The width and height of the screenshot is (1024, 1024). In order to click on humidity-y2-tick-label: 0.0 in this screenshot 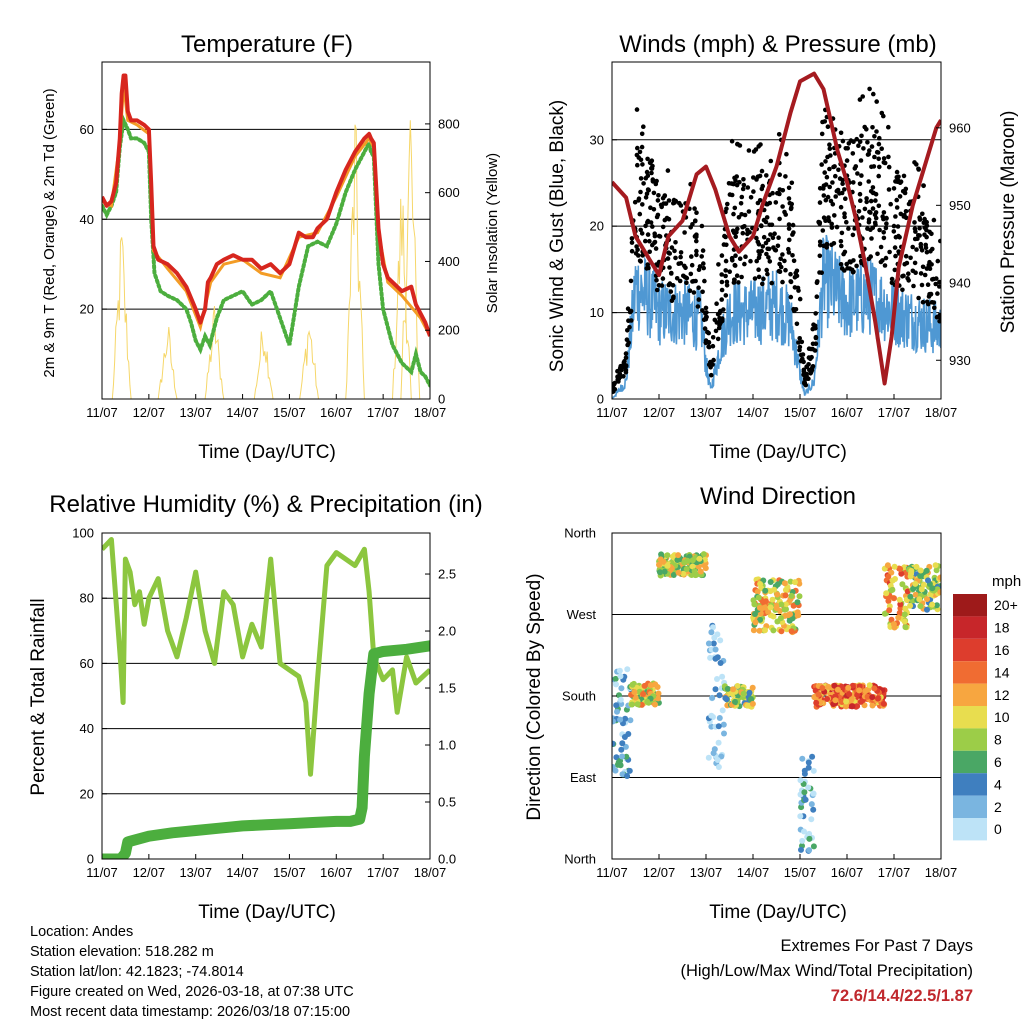, I will do `click(447, 859)`.